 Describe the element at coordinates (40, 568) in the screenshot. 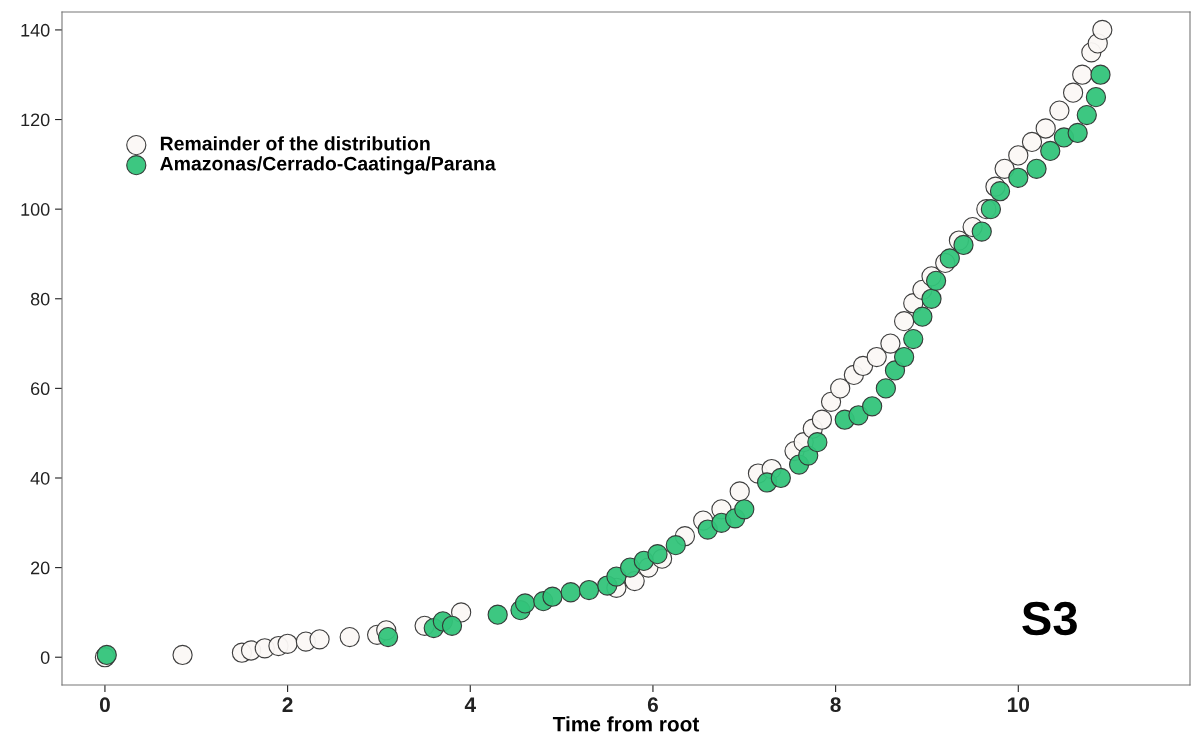

I see `y-tick-label: 20` at that location.